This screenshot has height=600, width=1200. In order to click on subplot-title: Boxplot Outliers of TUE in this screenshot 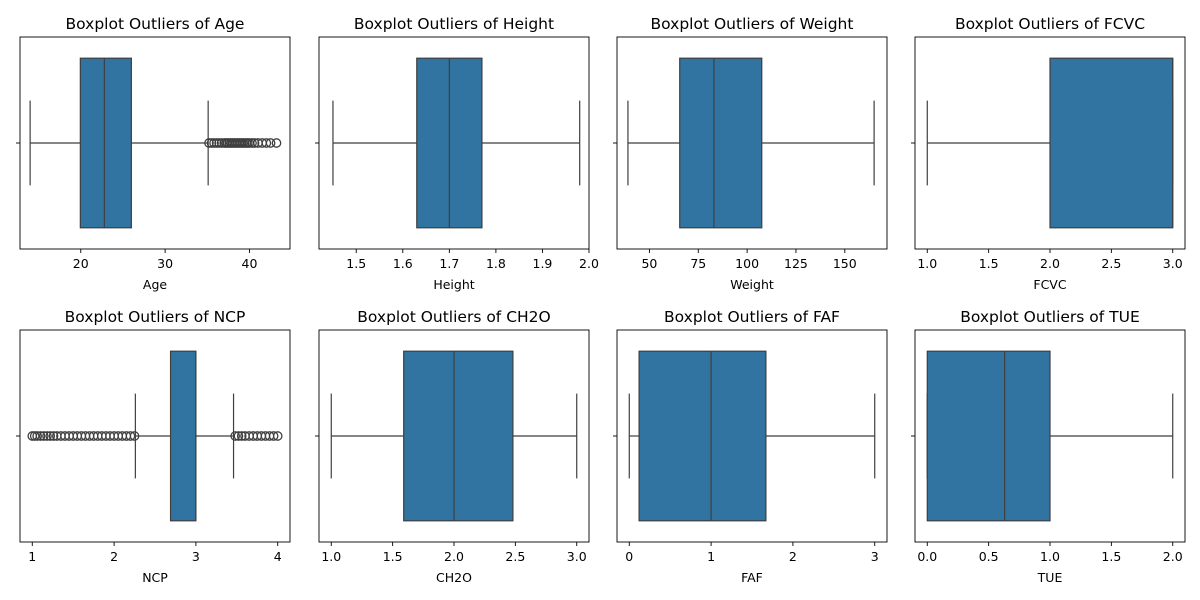, I will do `click(1050, 317)`.